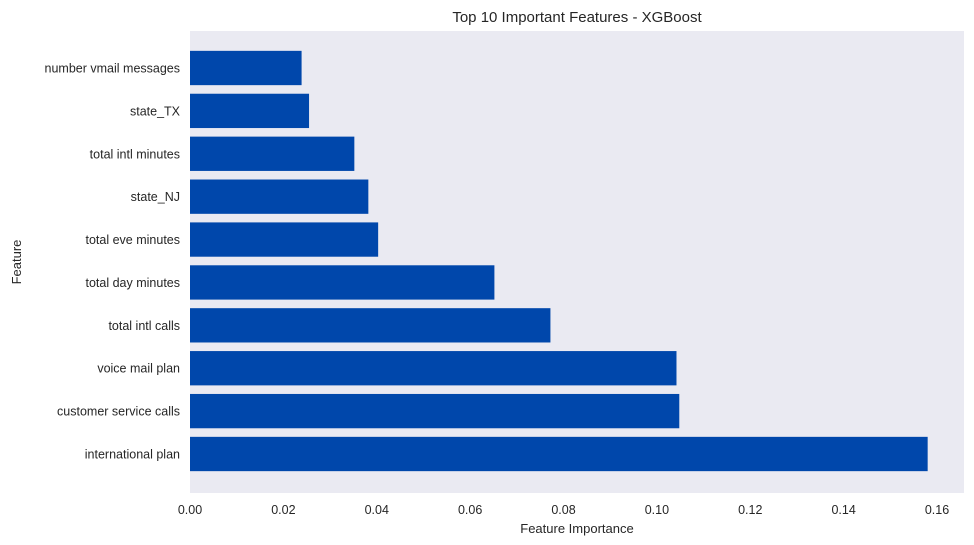  I want to click on y-tick-label: international plan, so click(132, 455).